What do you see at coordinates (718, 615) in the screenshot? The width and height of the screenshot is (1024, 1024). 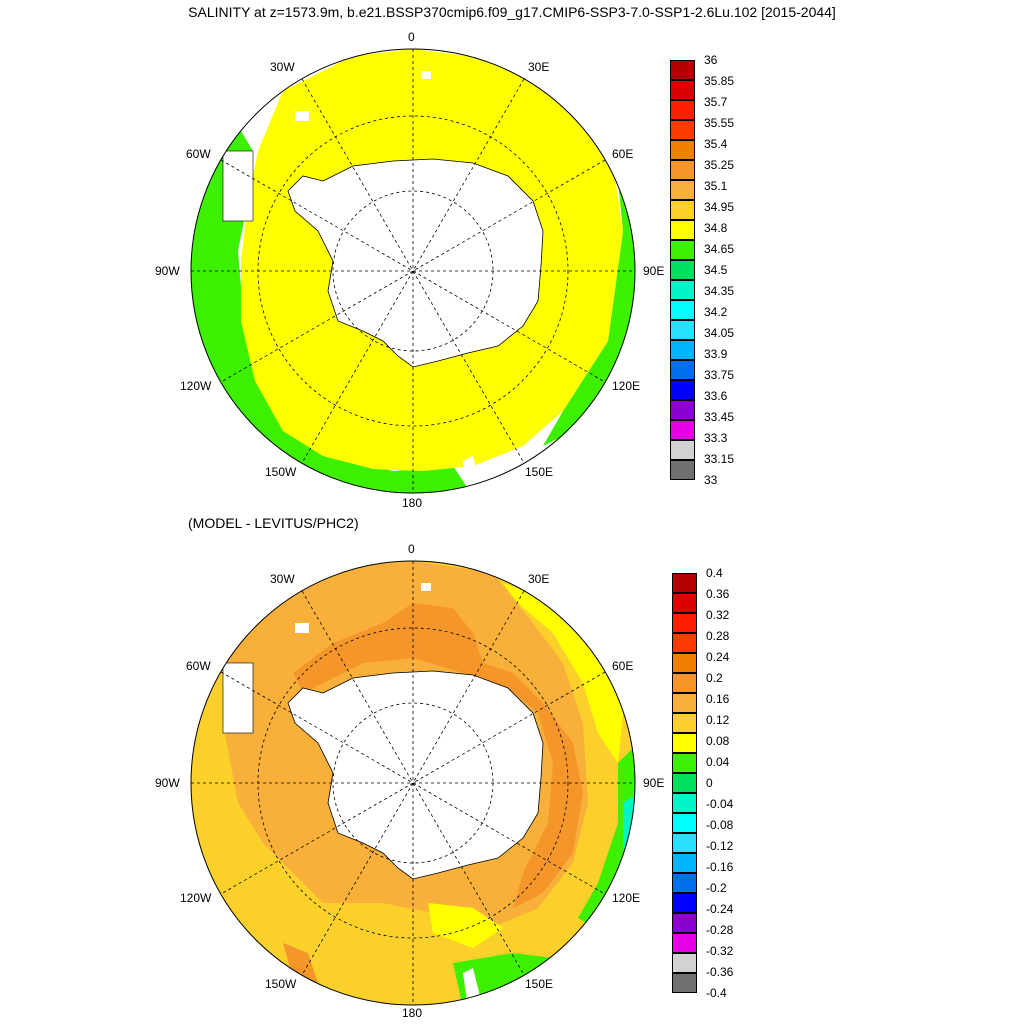 I see `colorbar-label: 0.32` at bounding box center [718, 615].